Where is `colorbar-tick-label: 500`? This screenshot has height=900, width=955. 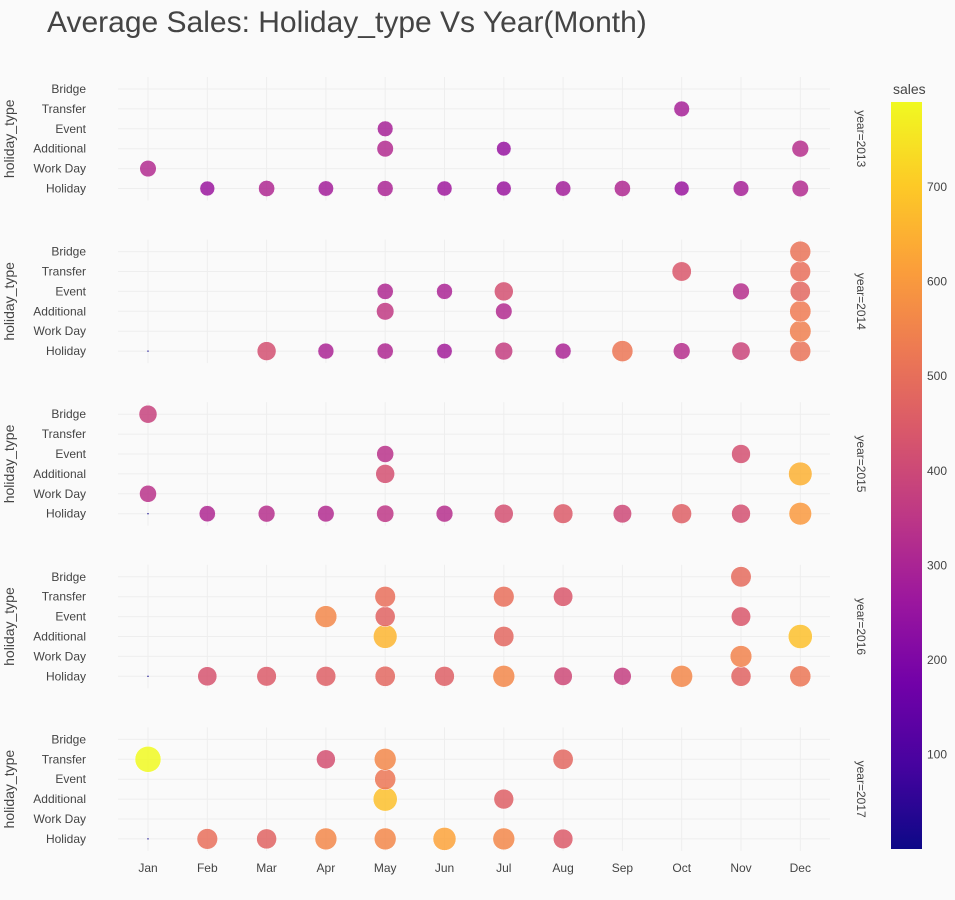
colorbar-tick-label: 500 is located at coordinates (937, 376).